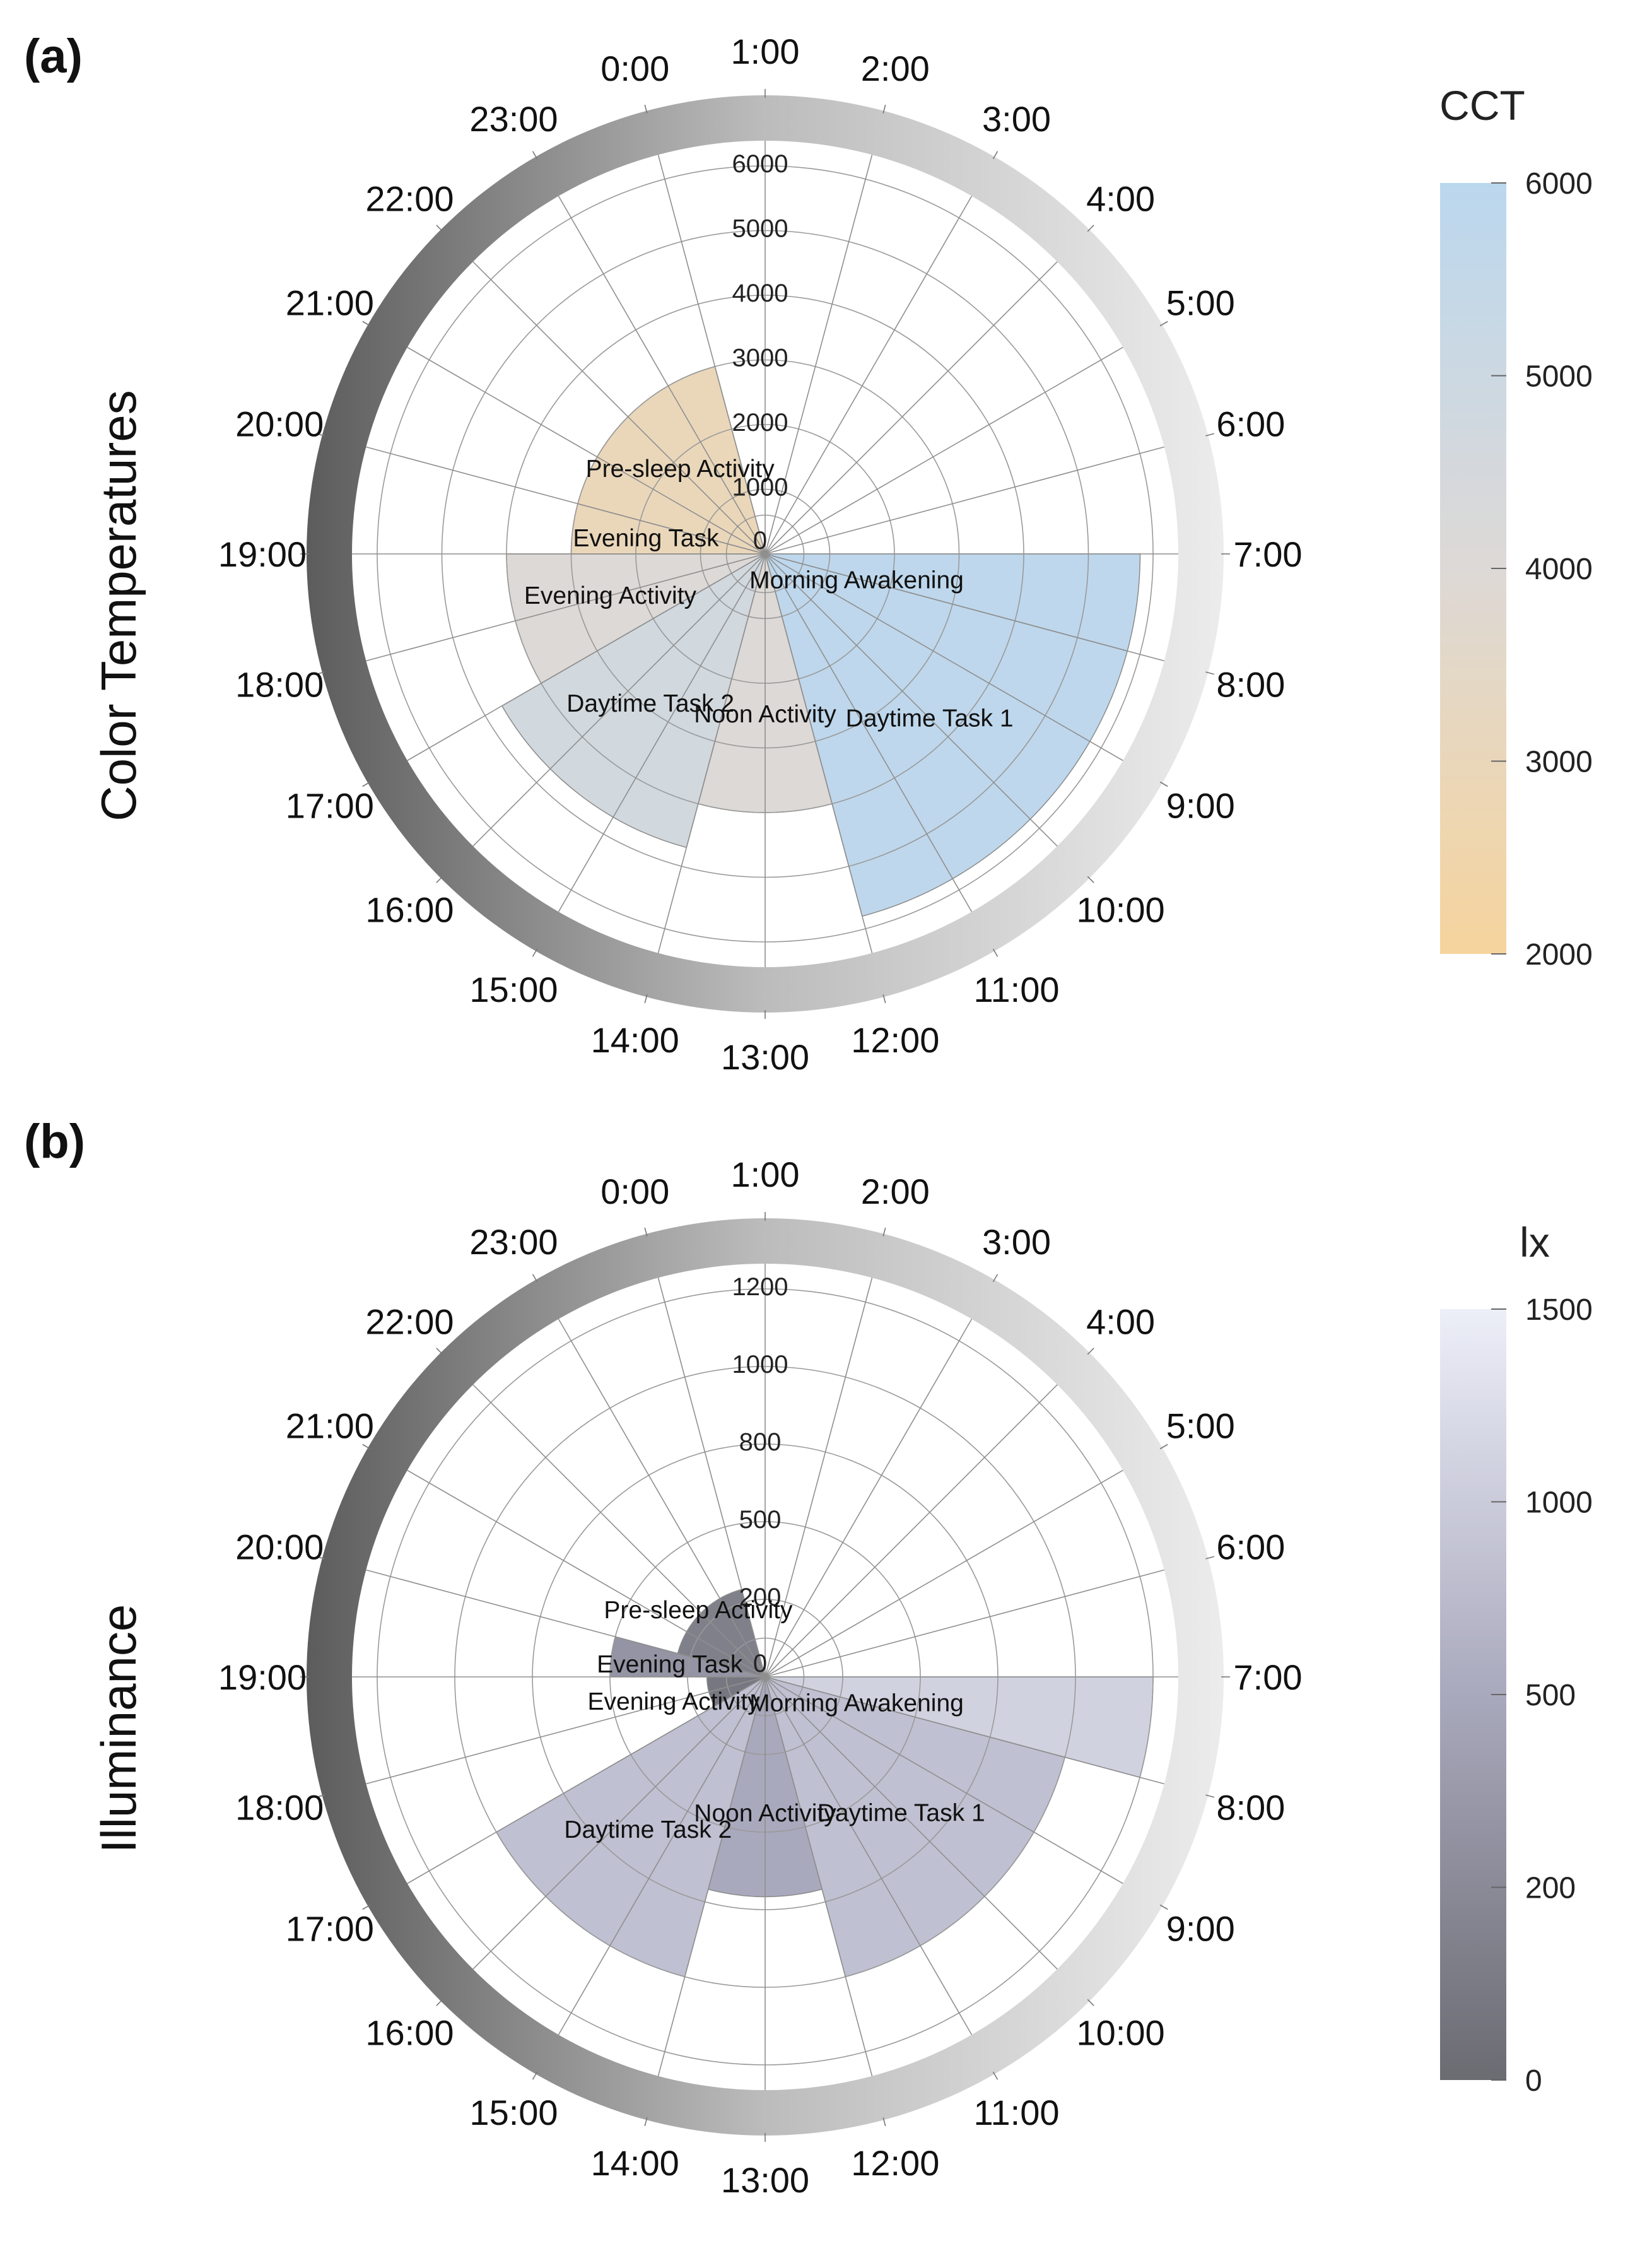 This screenshot has width=1652, height=2251. I want to click on hour-label: 17:00, so click(330, 1929).